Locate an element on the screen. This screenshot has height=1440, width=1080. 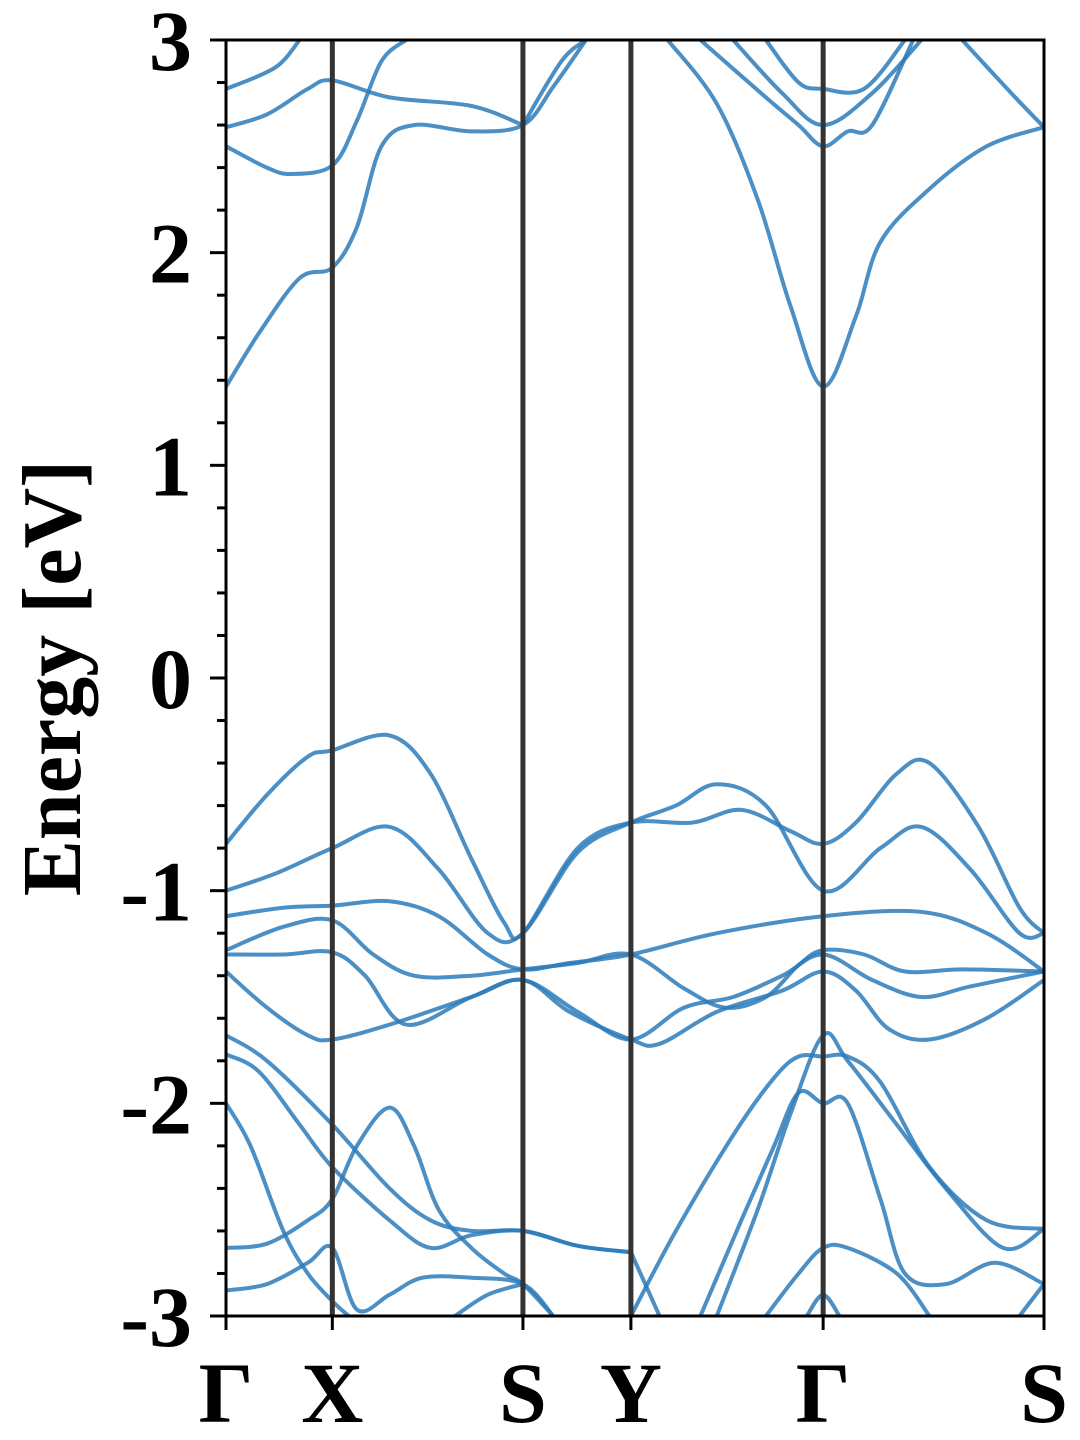
x-tick-label-6: S is located at coordinates (1044, 1392).